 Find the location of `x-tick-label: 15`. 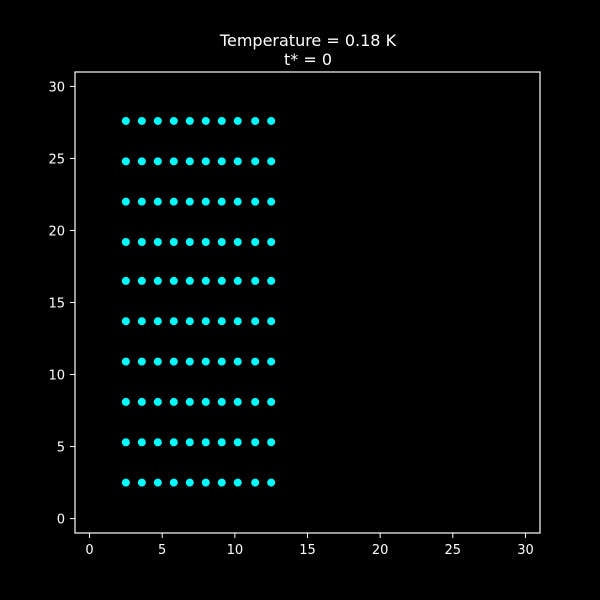

x-tick-label: 15 is located at coordinates (307, 550).